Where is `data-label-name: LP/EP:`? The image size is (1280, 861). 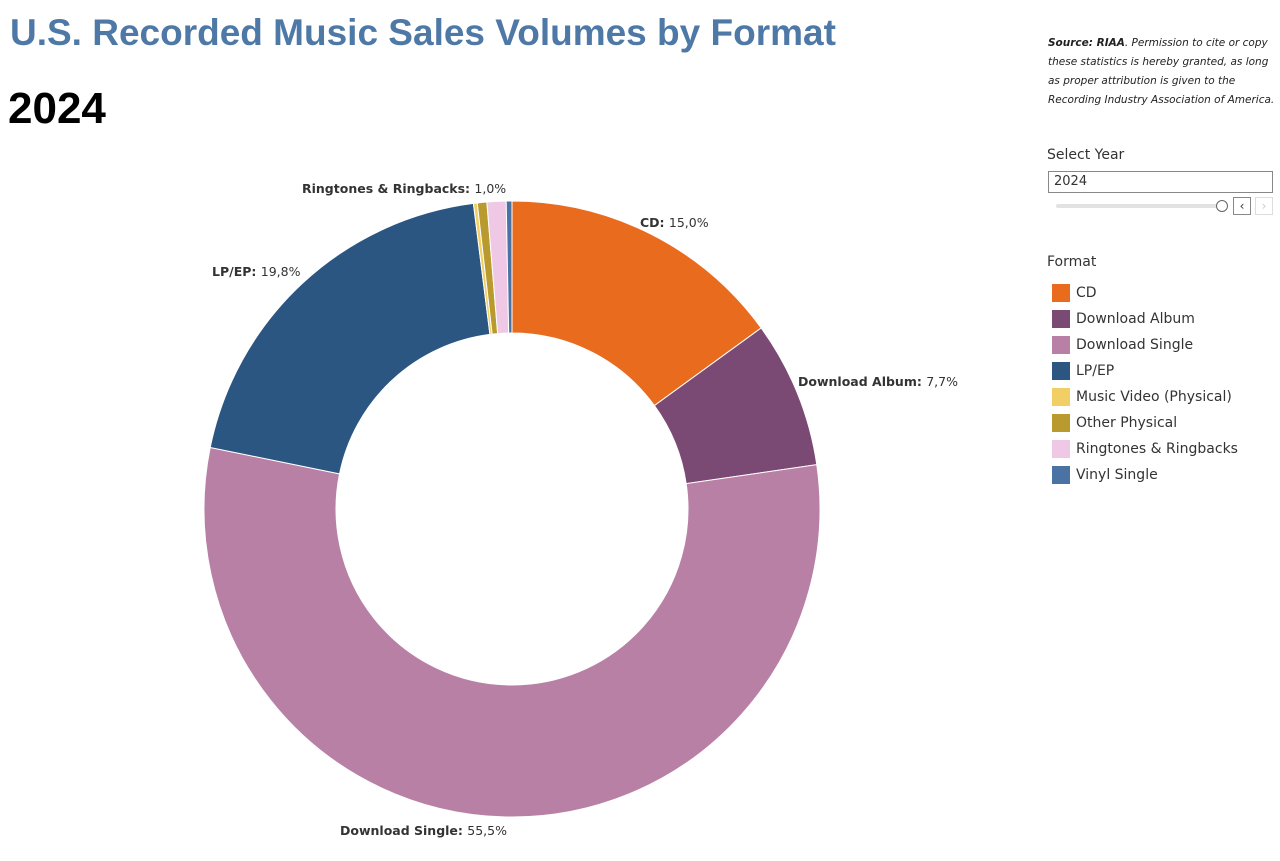 data-label-name: LP/EP: is located at coordinates (236, 271).